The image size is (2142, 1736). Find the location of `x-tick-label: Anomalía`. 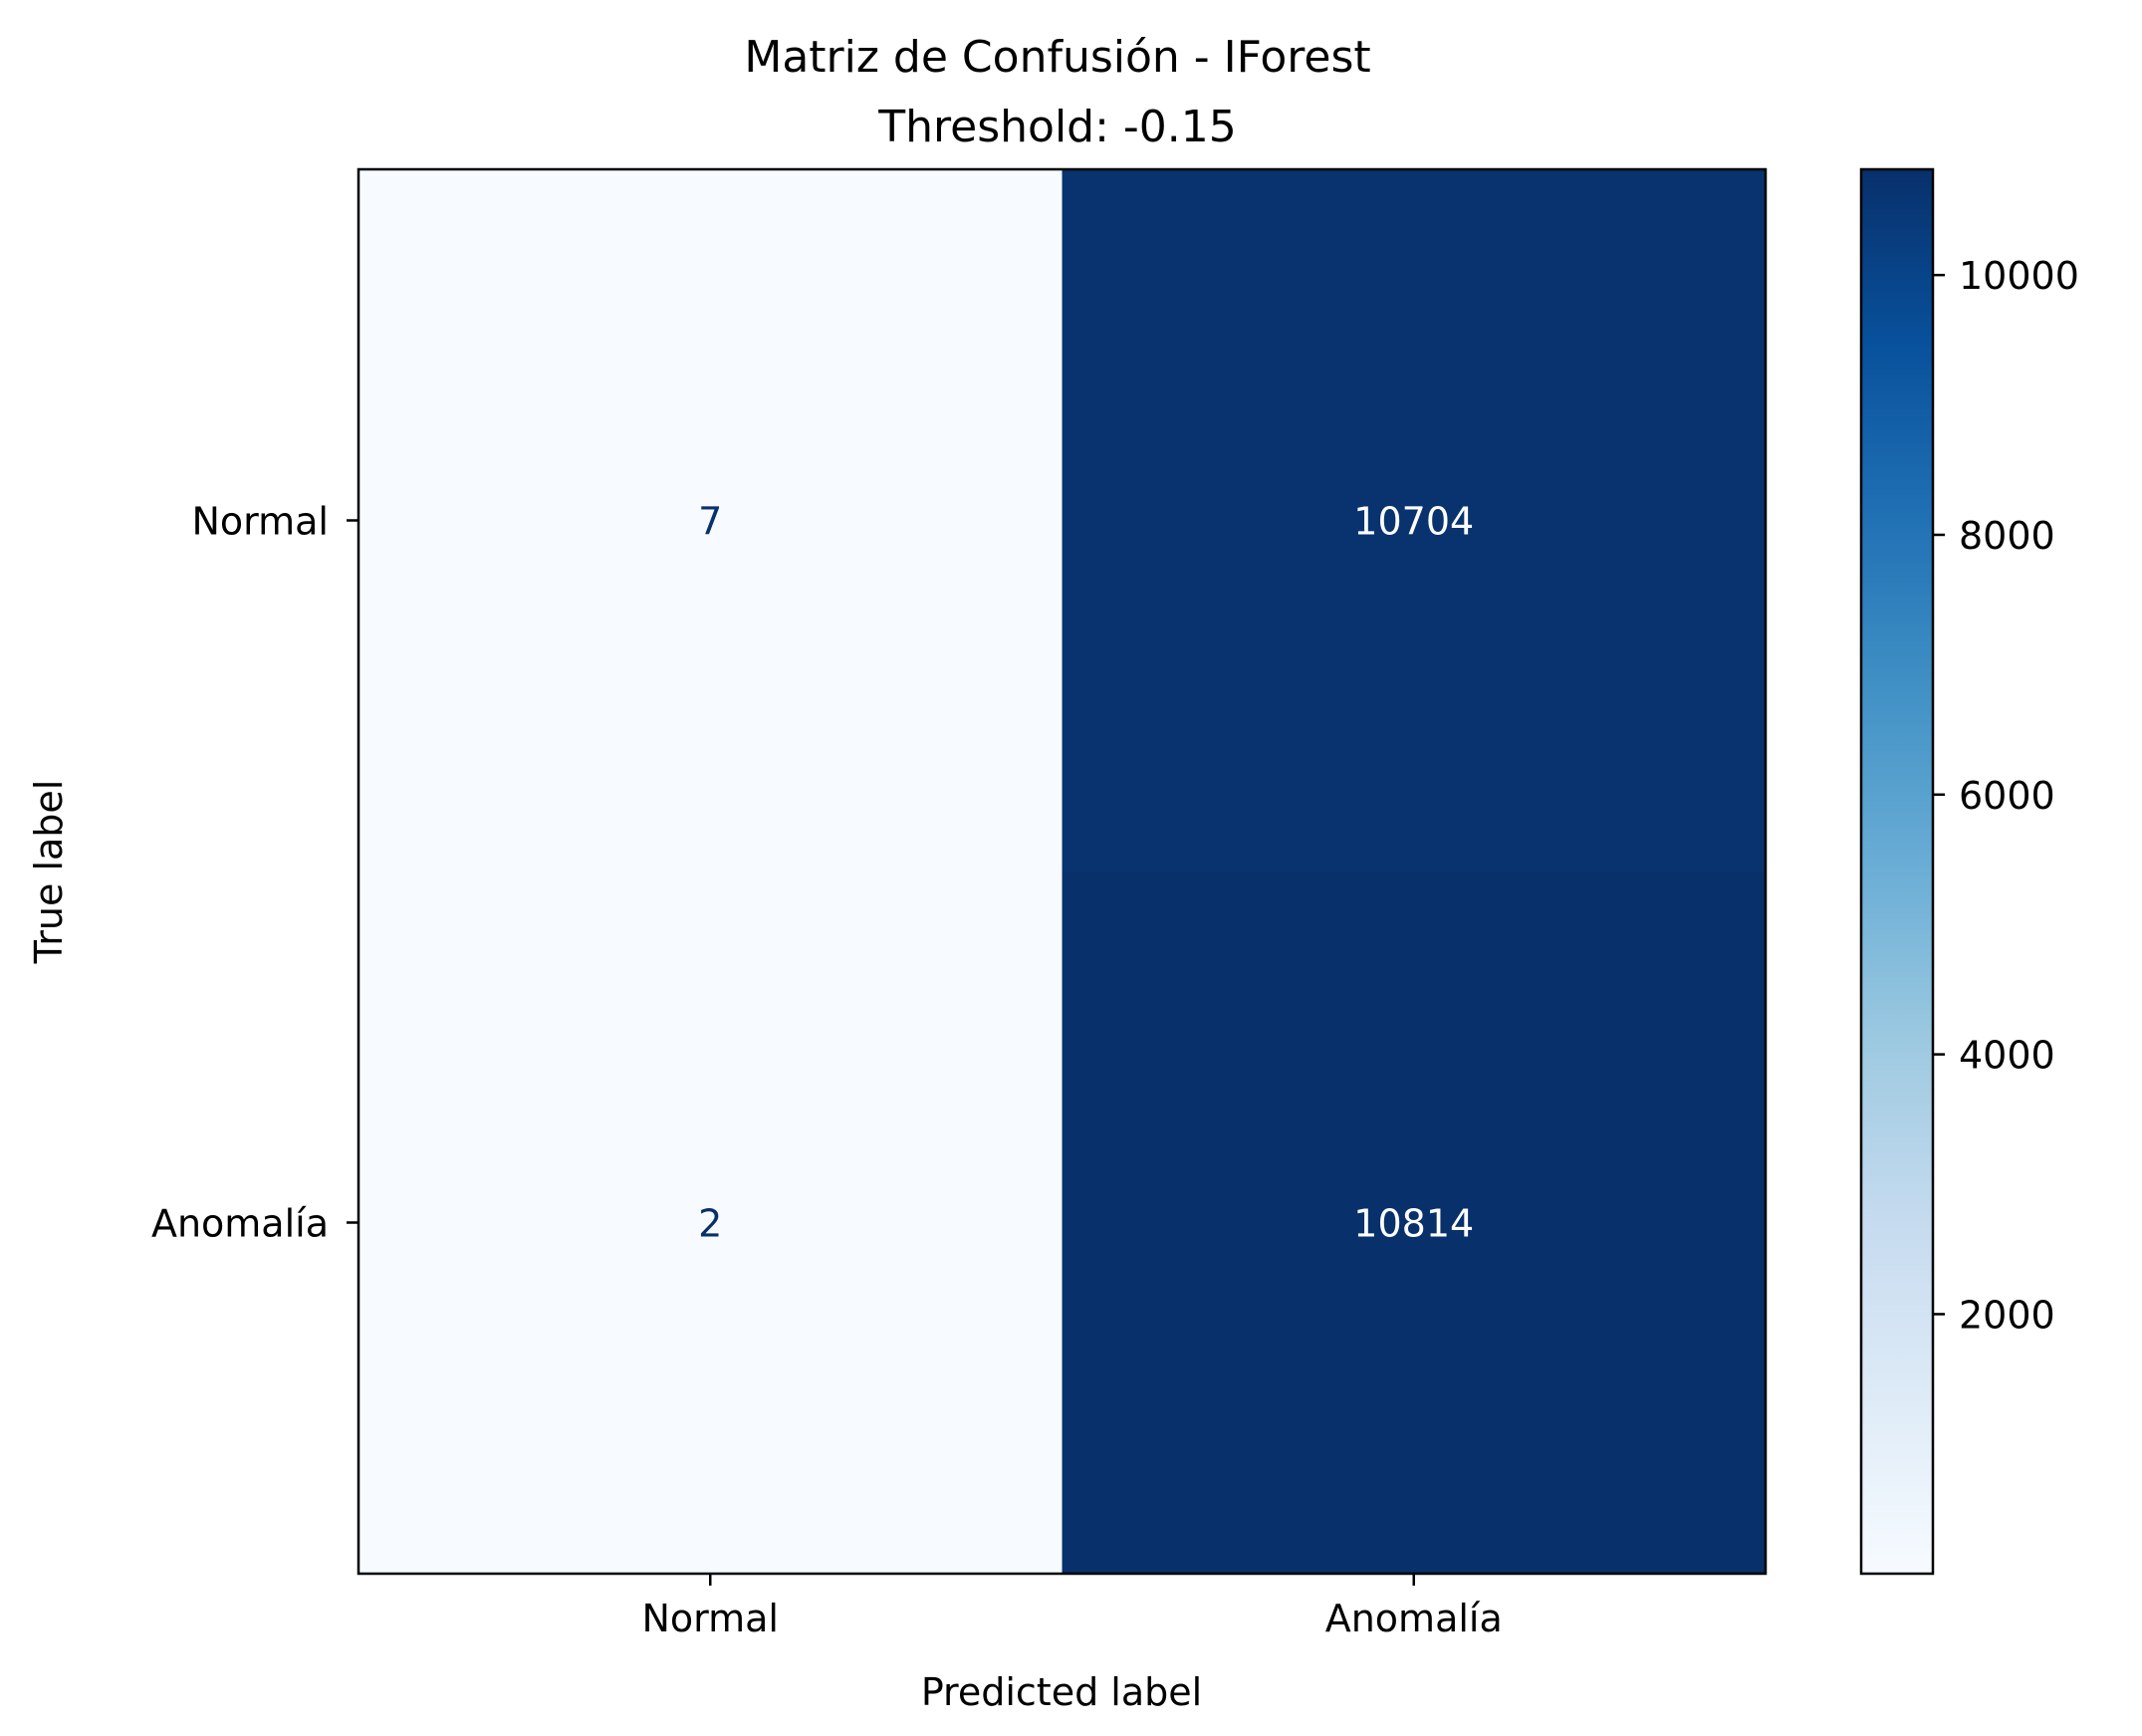

x-tick-label: Anomalía is located at coordinates (1414, 1618).